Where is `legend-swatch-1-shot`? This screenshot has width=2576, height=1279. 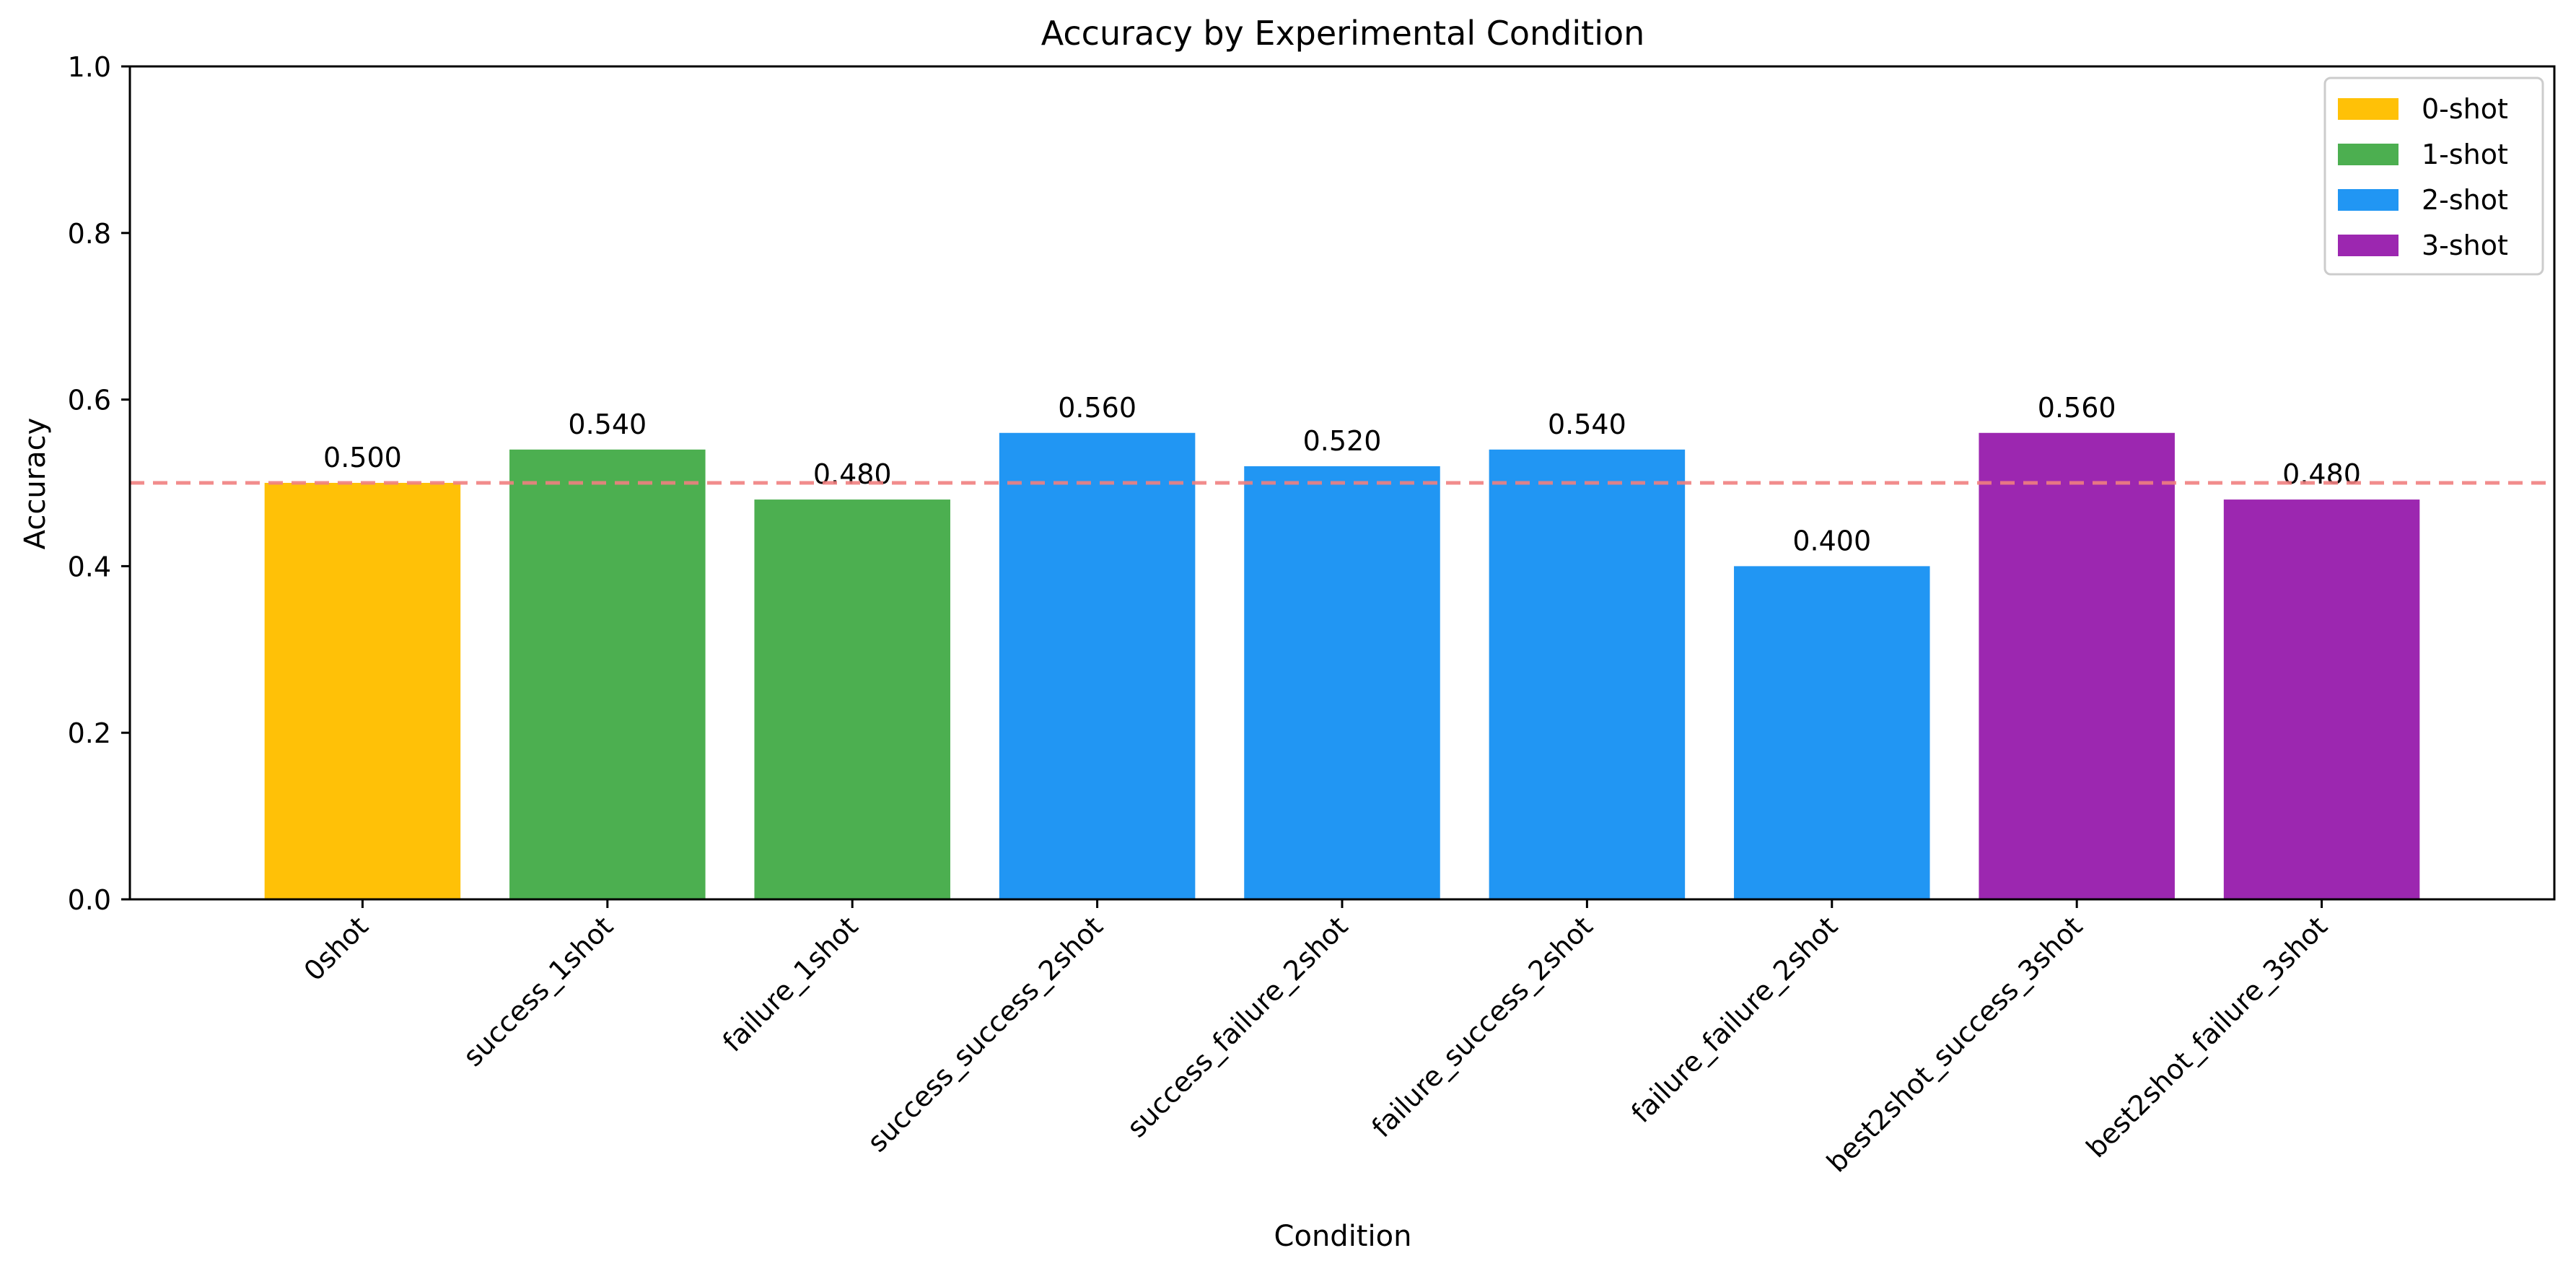
legend-swatch-1-shot is located at coordinates (2368, 154).